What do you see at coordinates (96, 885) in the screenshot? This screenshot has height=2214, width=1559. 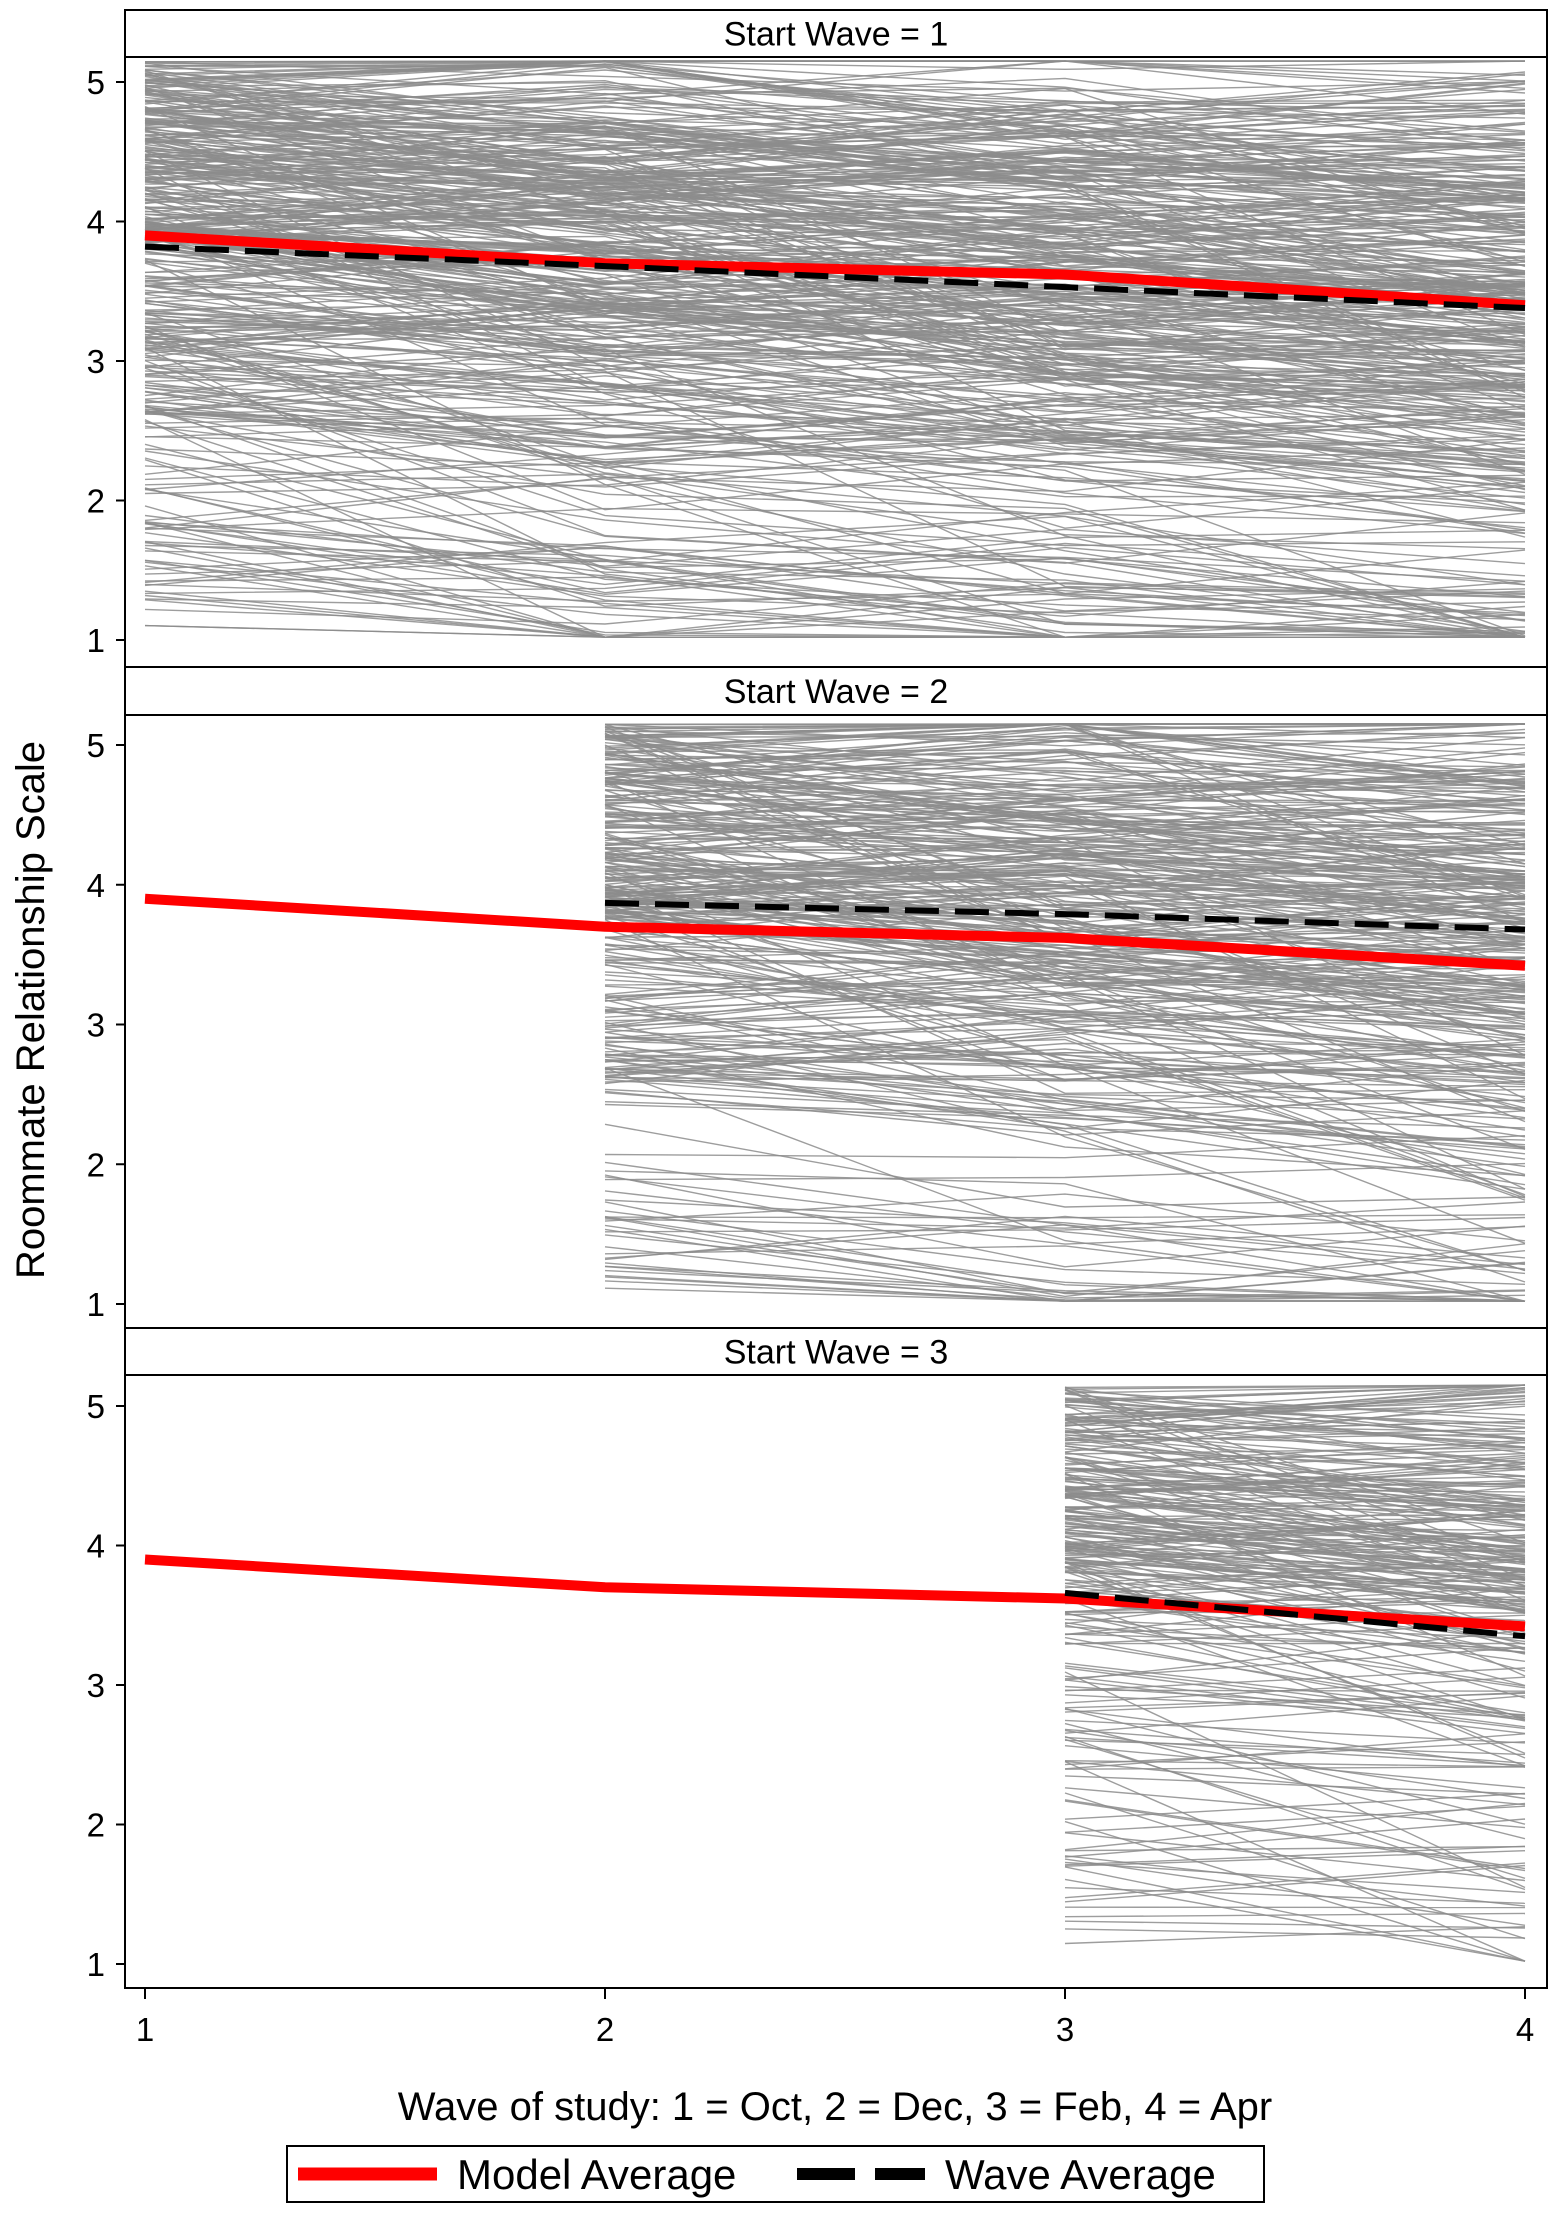 I see `y-tick-label: 4` at bounding box center [96, 885].